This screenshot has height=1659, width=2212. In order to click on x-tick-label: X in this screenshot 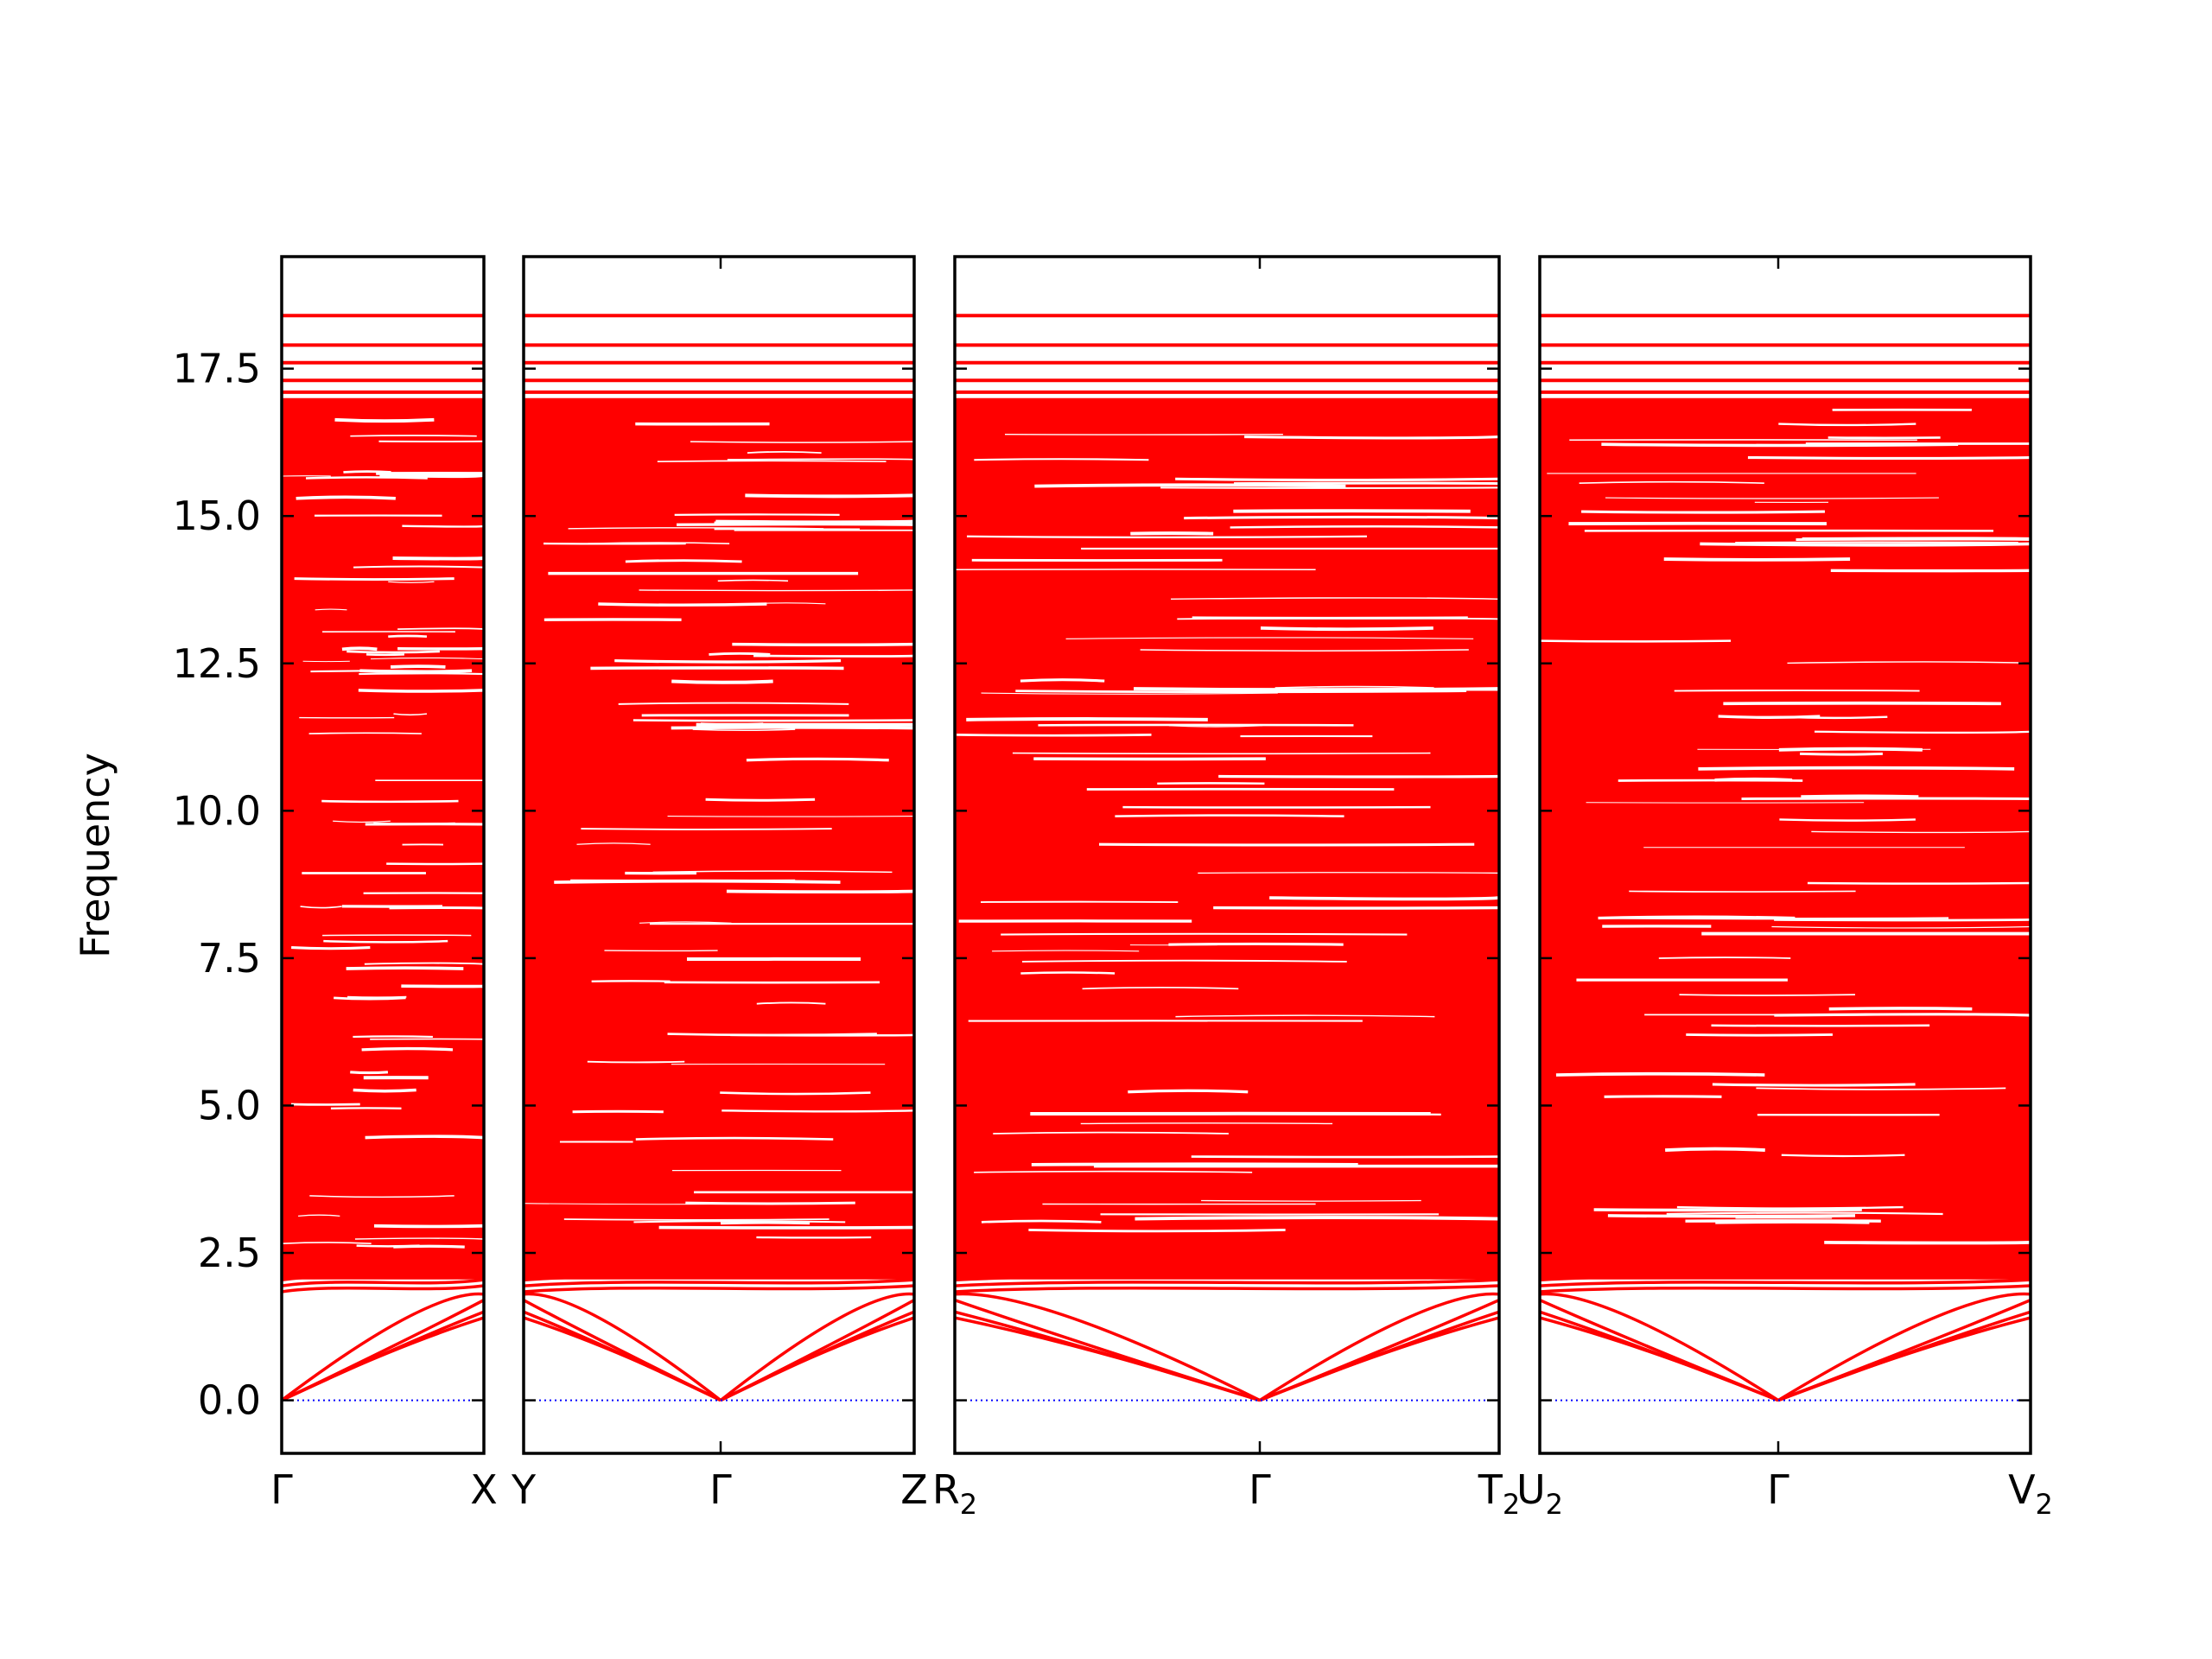, I will do `click(484, 1489)`.